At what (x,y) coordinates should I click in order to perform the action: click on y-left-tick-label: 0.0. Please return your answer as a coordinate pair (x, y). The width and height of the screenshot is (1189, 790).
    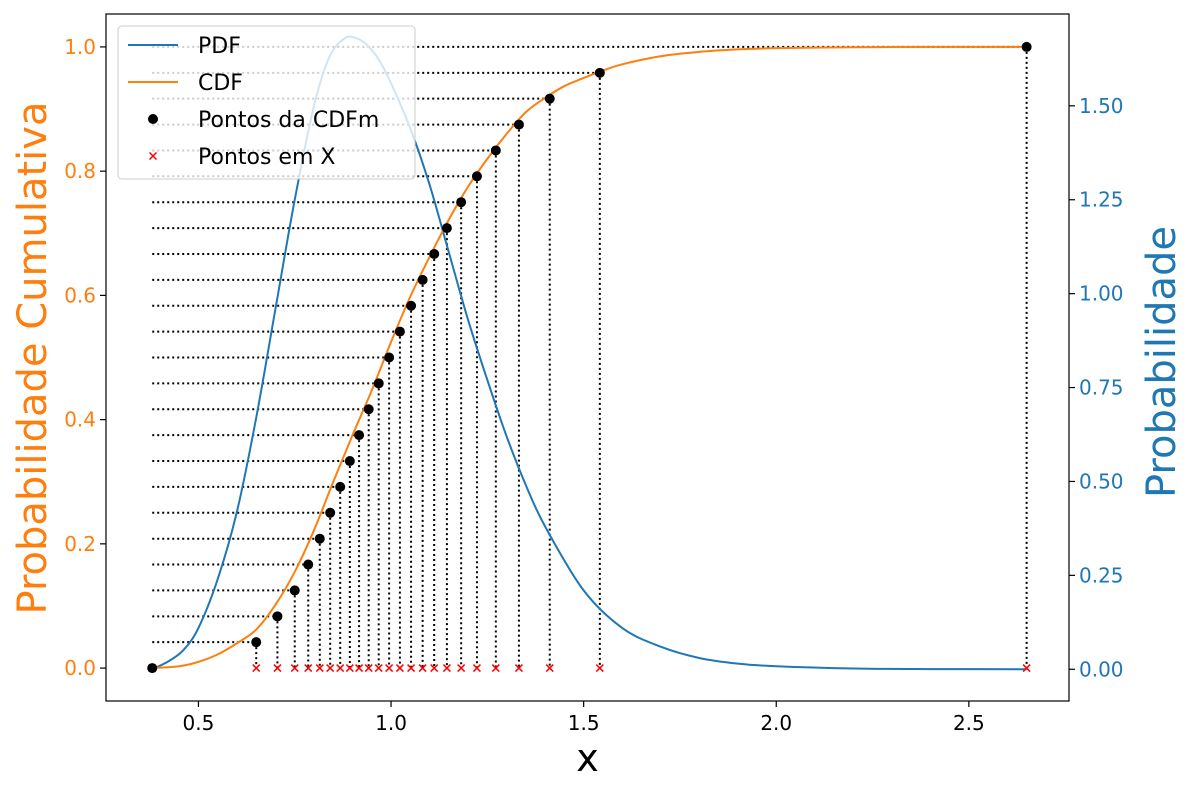
    Looking at the image, I should click on (80, 668).